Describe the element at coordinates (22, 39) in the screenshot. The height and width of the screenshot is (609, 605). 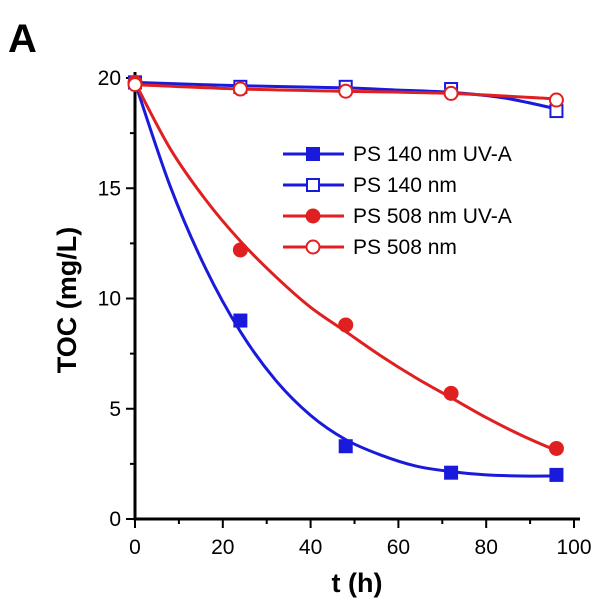
I see `panel-label: A` at that location.